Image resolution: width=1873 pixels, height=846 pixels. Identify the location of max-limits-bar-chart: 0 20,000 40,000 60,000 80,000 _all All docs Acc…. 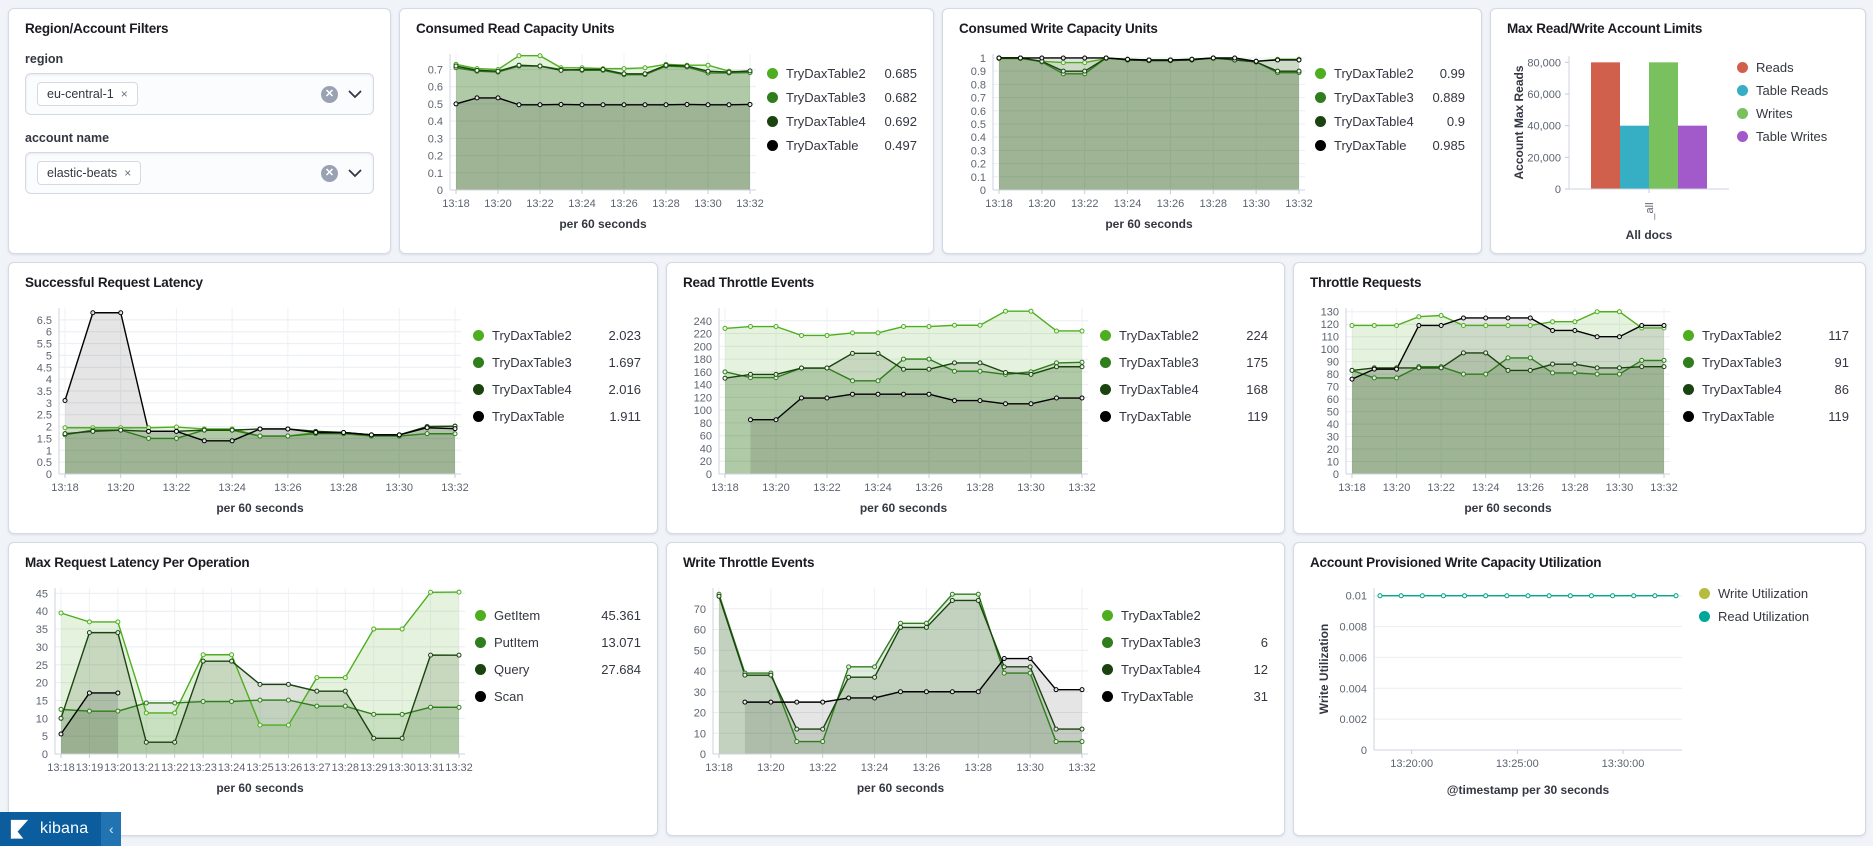
(1621, 145).